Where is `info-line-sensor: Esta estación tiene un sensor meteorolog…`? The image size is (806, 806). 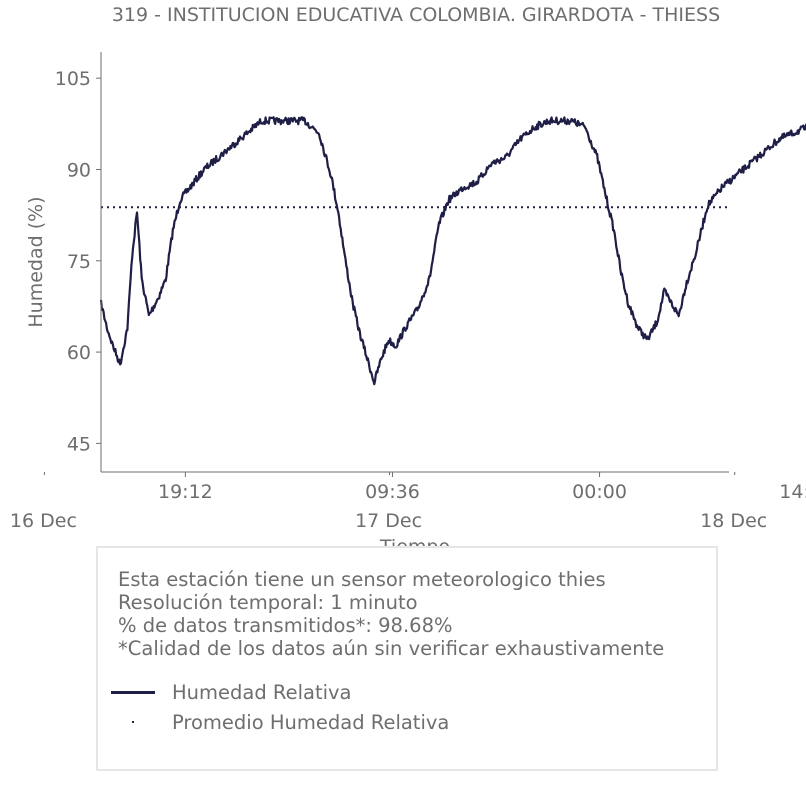 info-line-sensor: Esta estación tiene un sensor meteorolog… is located at coordinates (362, 579).